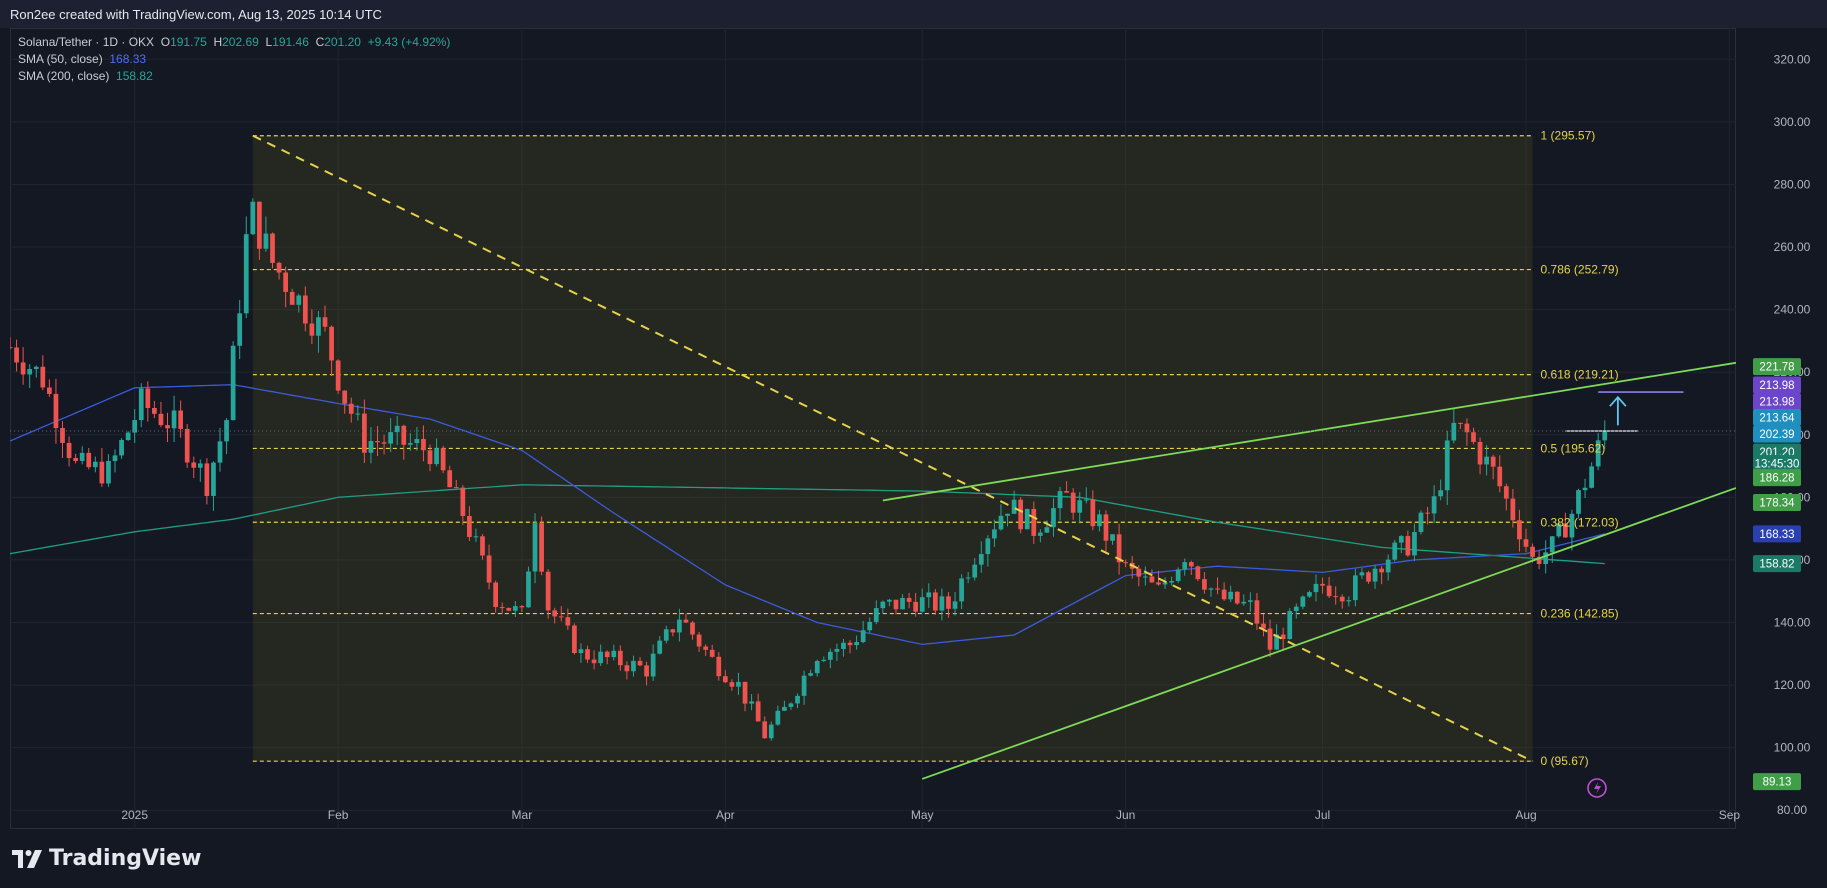 This screenshot has height=888, width=1827. I want to click on price-tag-label: 202.39, so click(1776, 435).